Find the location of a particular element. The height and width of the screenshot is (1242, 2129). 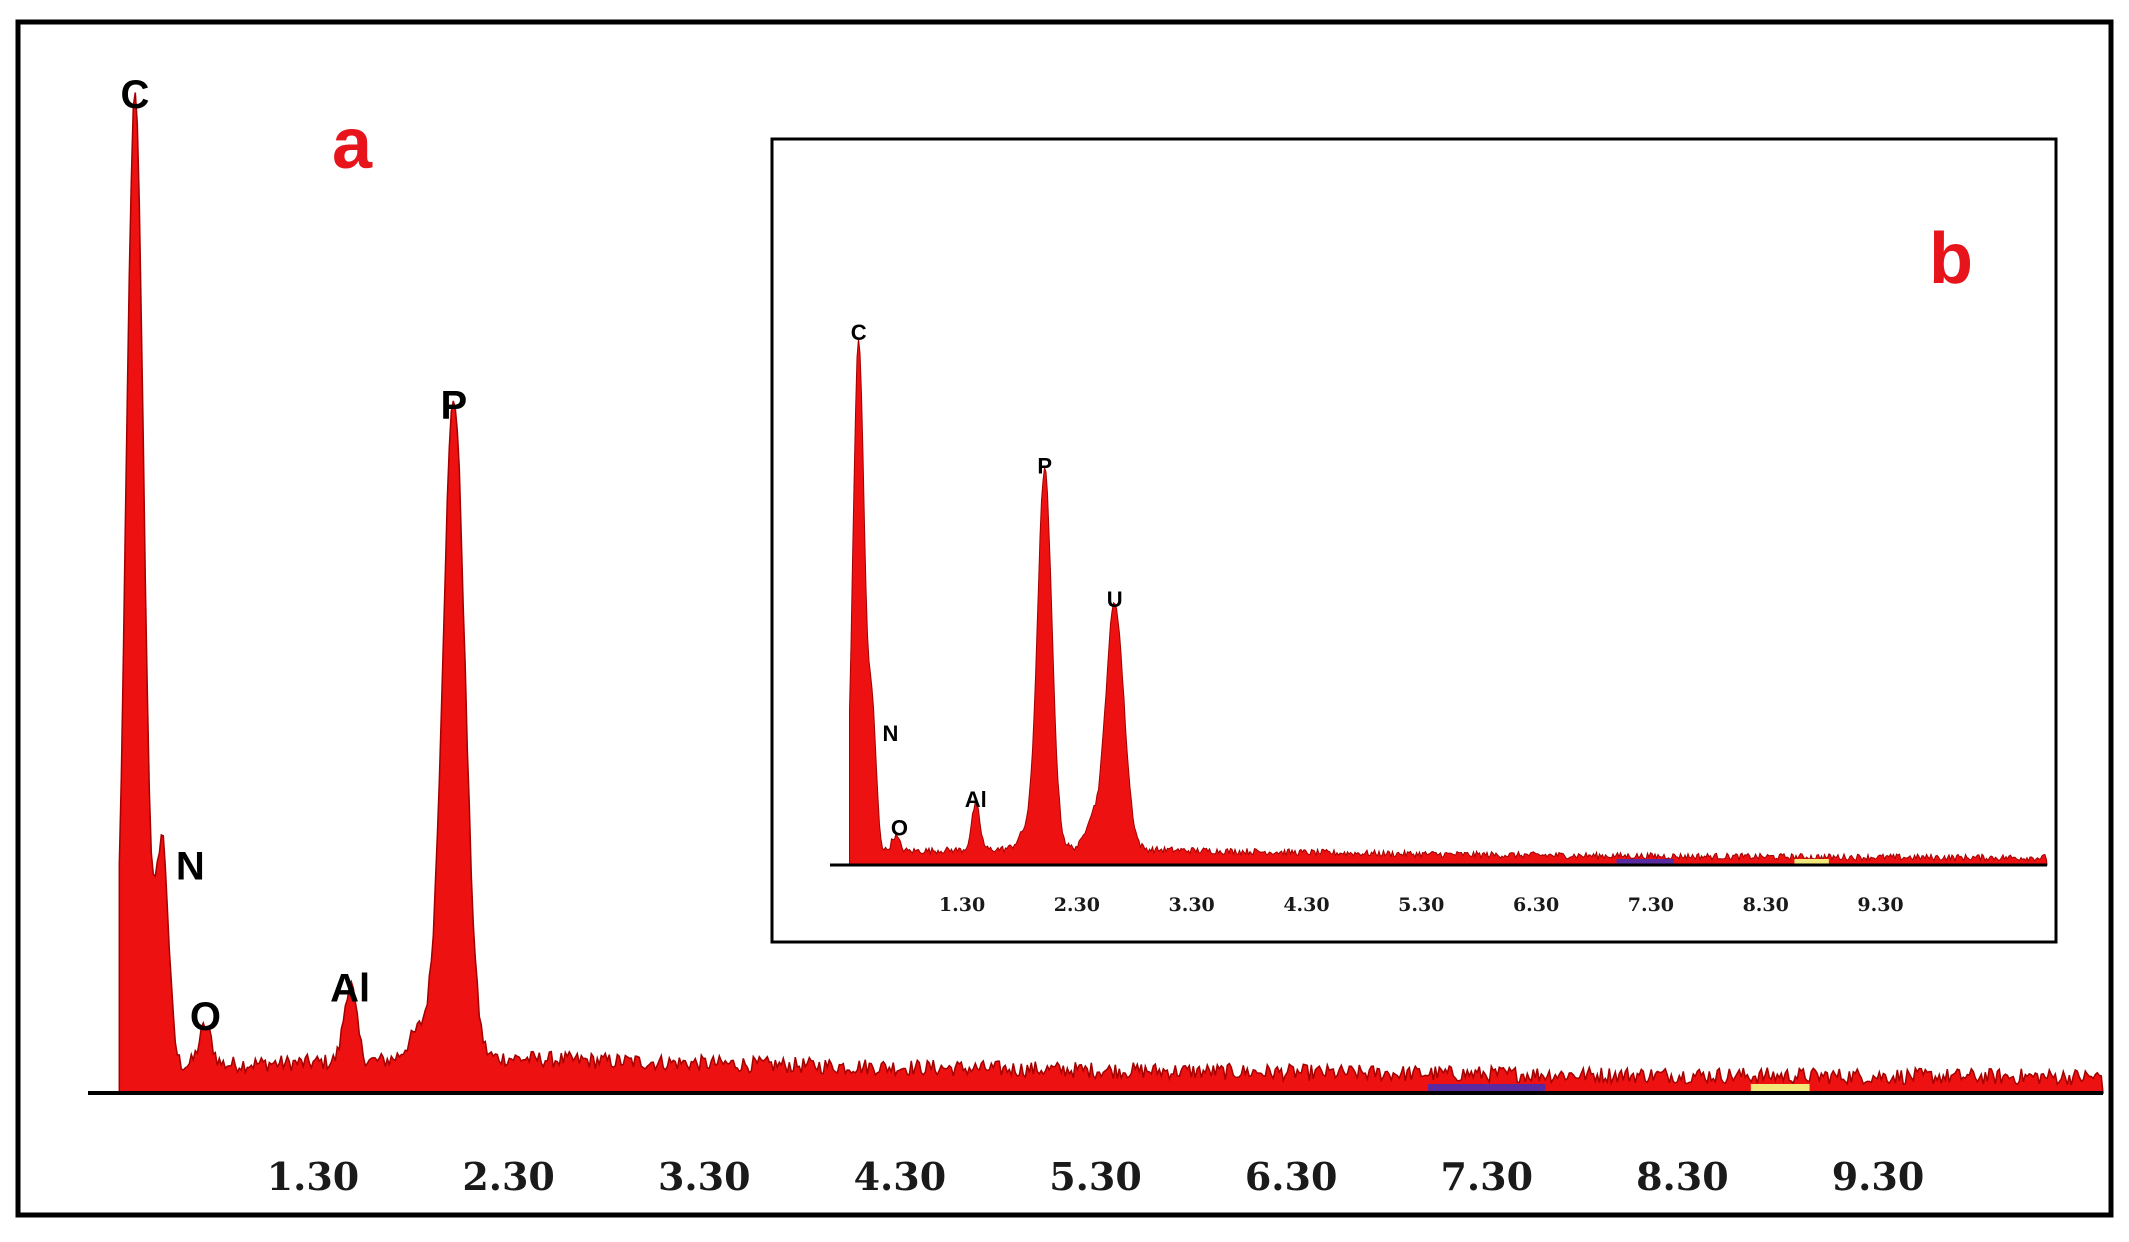

x-tick-a-4: 5.30 is located at coordinates (1095, 1176).